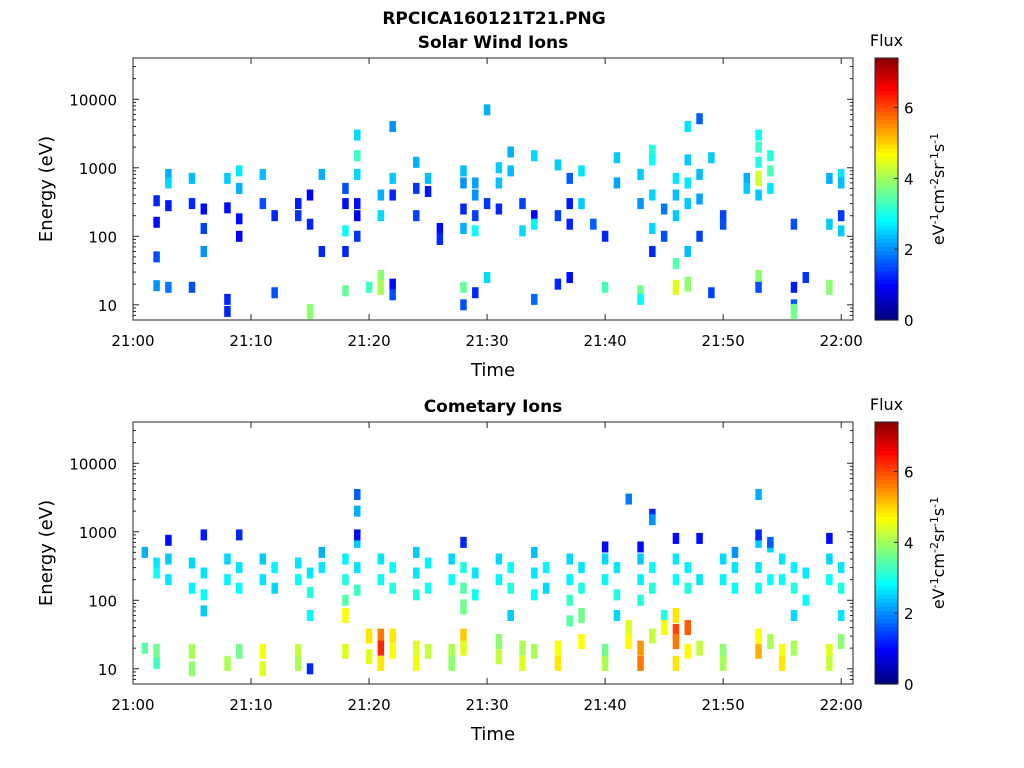  Describe the element at coordinates (909, 179) in the screenshot. I see `colorbar-tick-label: 4` at that location.